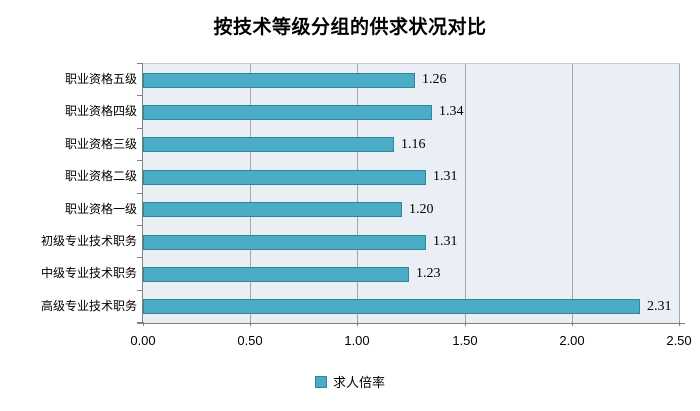 The height and width of the screenshot is (411, 700). I want to click on bar-中级专业技术职务, so click(276, 274).